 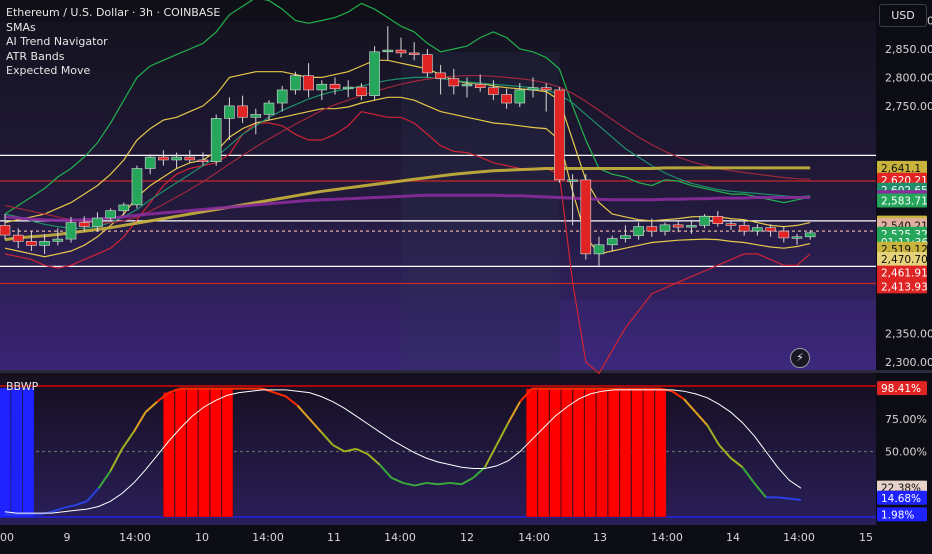 I want to click on indicator-ai-trend-navigator: AI Trend Navigator, so click(x=57, y=41).